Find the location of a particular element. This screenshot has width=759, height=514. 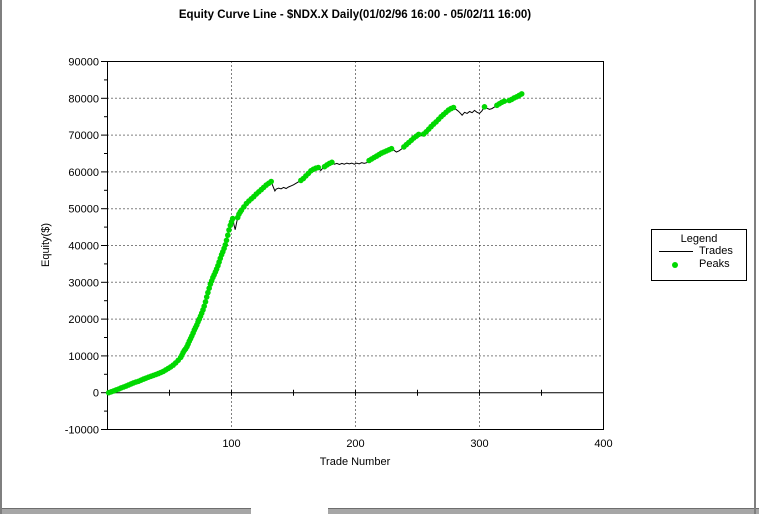

y-axis-label: Equity($) is located at coordinates (46, 245).